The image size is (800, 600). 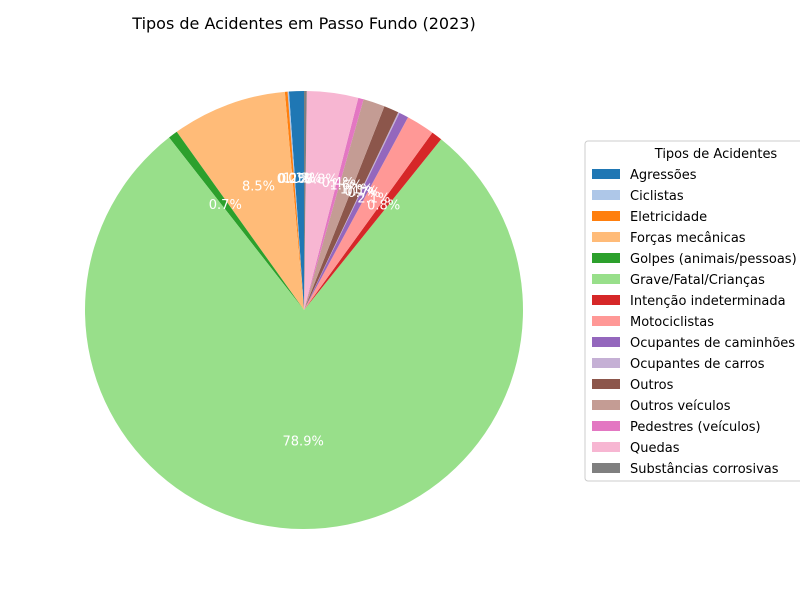 What do you see at coordinates (672, 322) in the screenshot?
I see `legend-label: Motociclistas` at bounding box center [672, 322].